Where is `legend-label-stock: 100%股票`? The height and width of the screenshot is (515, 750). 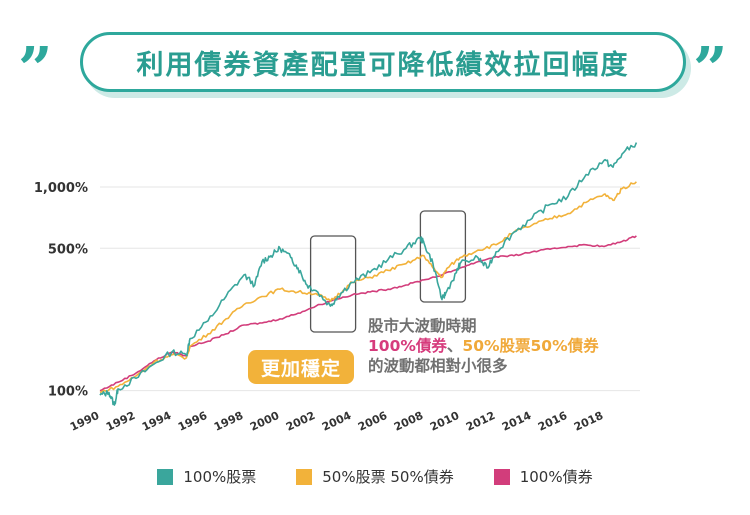
legend-label-stock: 100%股票 is located at coordinates (220, 477).